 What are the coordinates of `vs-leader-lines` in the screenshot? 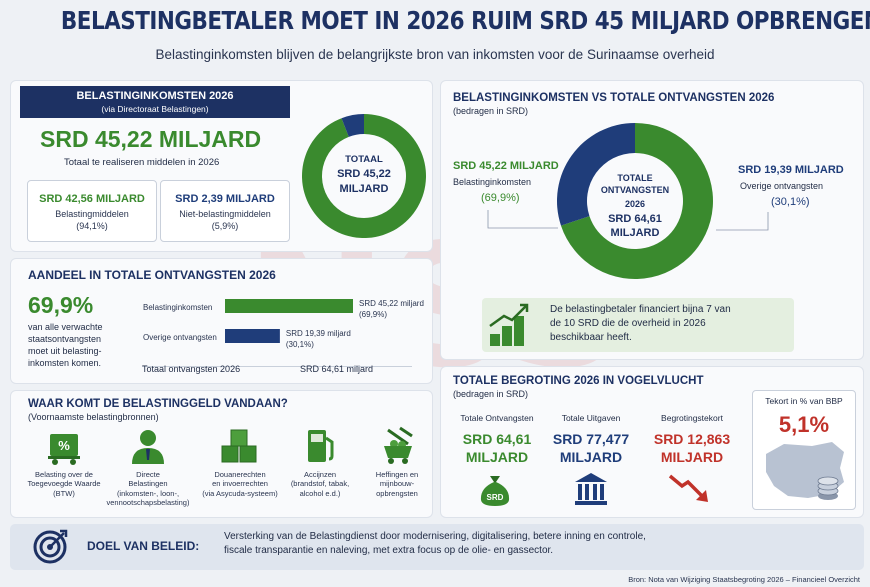 It's located at (628, 220).